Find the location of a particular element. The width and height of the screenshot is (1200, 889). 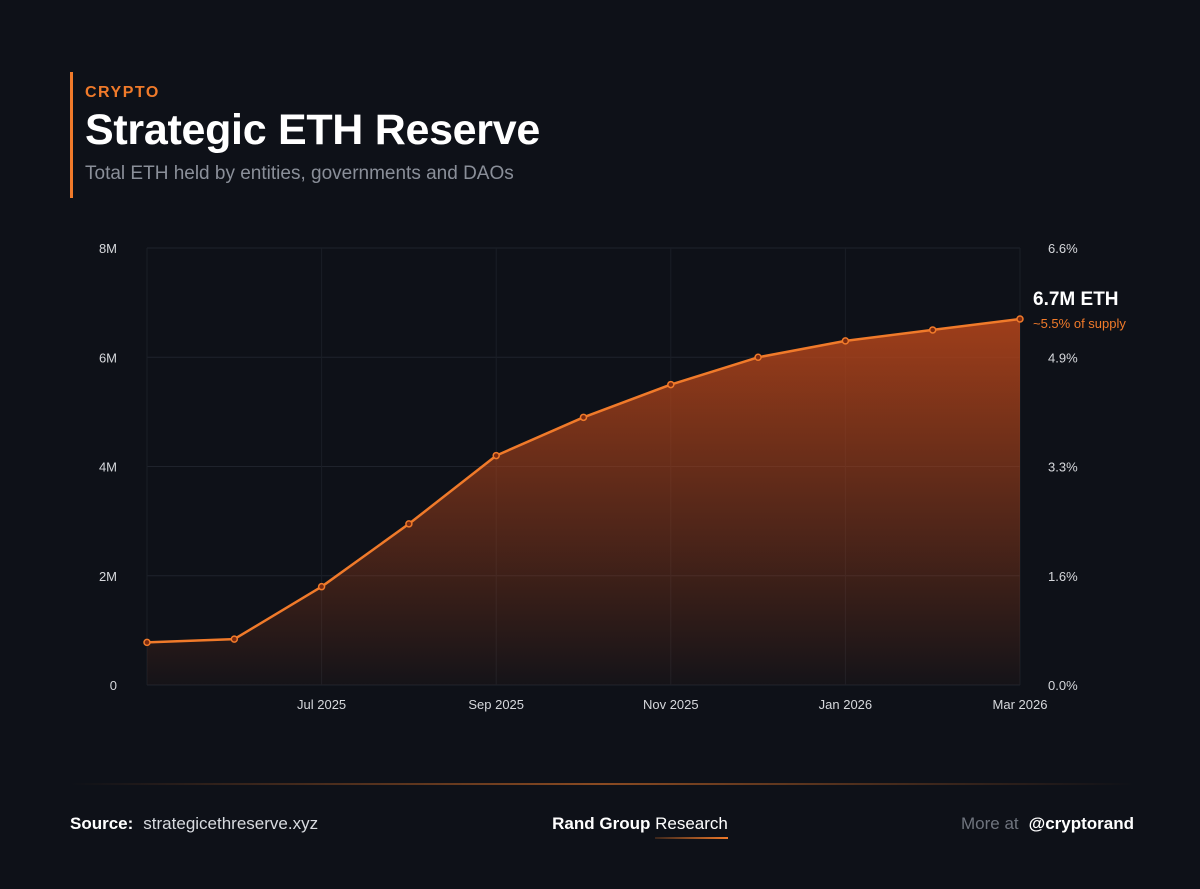

social-handle: @cryptorand is located at coordinates (1081, 823).